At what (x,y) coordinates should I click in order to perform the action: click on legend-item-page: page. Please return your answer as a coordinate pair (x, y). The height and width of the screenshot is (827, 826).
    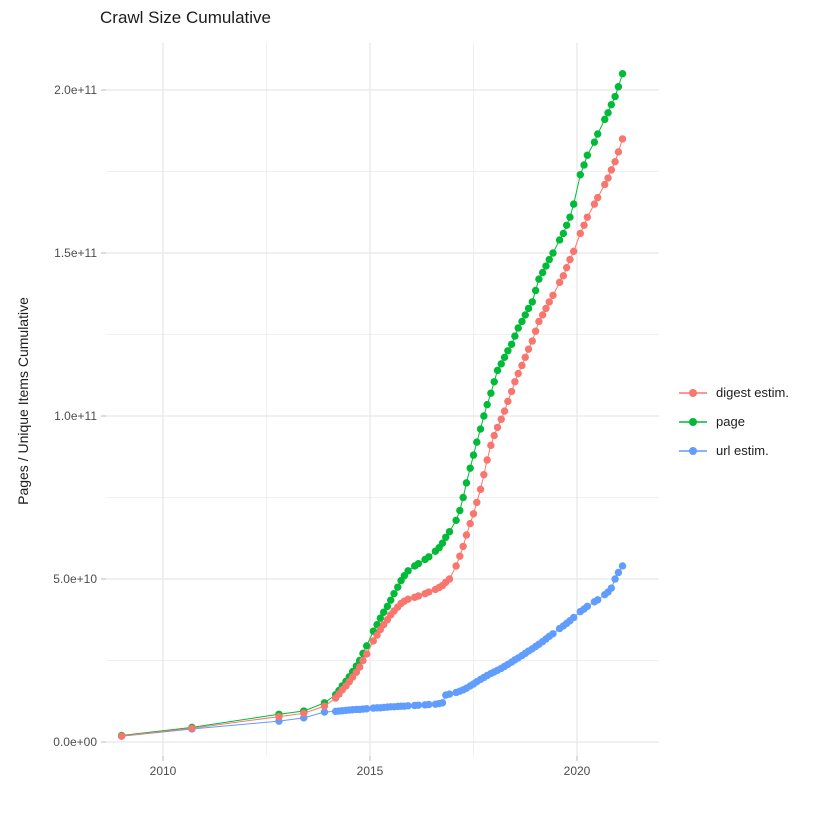
    Looking at the image, I should click on (733, 421).